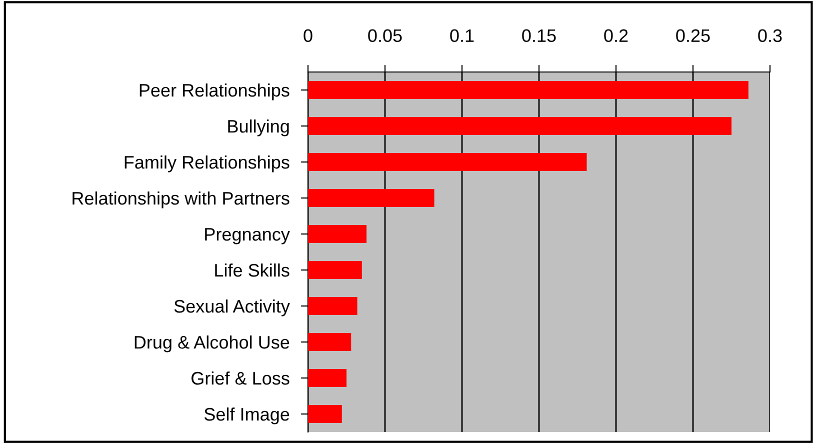 The height and width of the screenshot is (444, 815). Describe the element at coordinates (462, 35) in the screenshot. I see `x-tick-label: 0.1` at that location.